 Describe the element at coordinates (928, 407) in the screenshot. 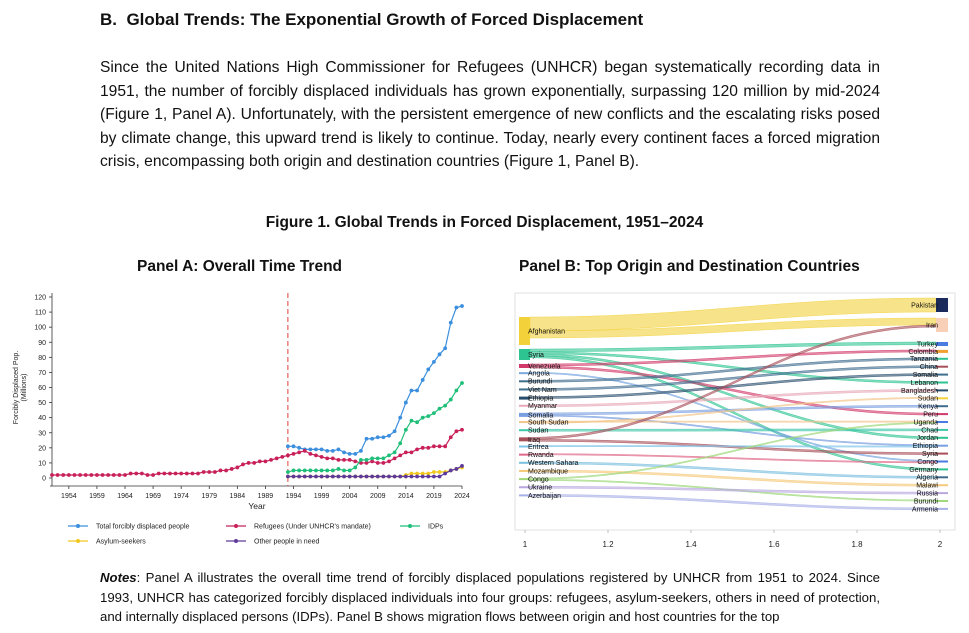

I see `destination-label: Kenya` at that location.